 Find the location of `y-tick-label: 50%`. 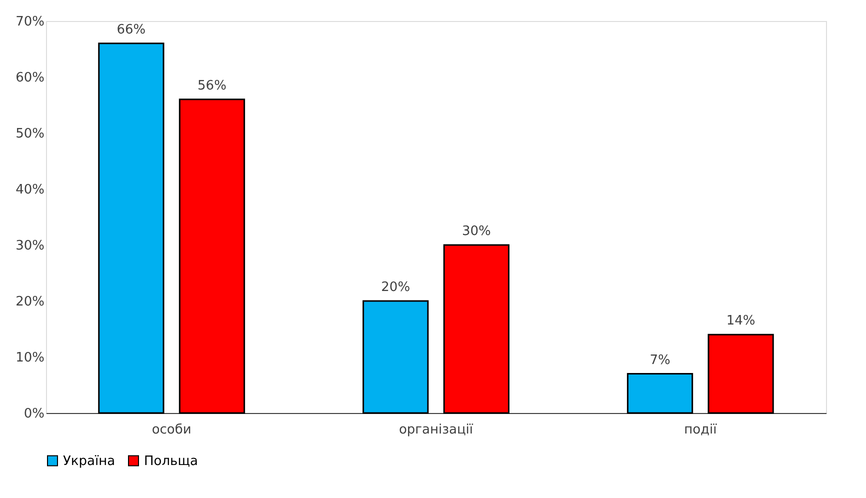

y-tick-label: 50% is located at coordinates (30, 134).